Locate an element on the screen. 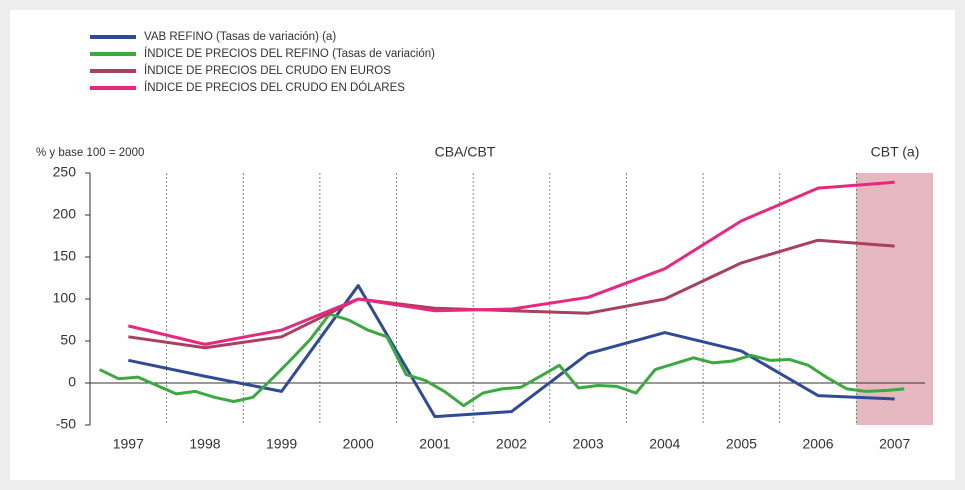  x-tick-label: 2007 is located at coordinates (894, 444).